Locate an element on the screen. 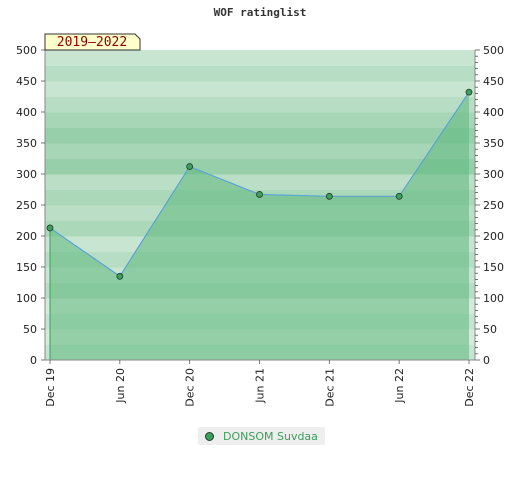 This screenshot has height=480, width=520. y-tick-label-left: 150 is located at coordinates (26, 267).